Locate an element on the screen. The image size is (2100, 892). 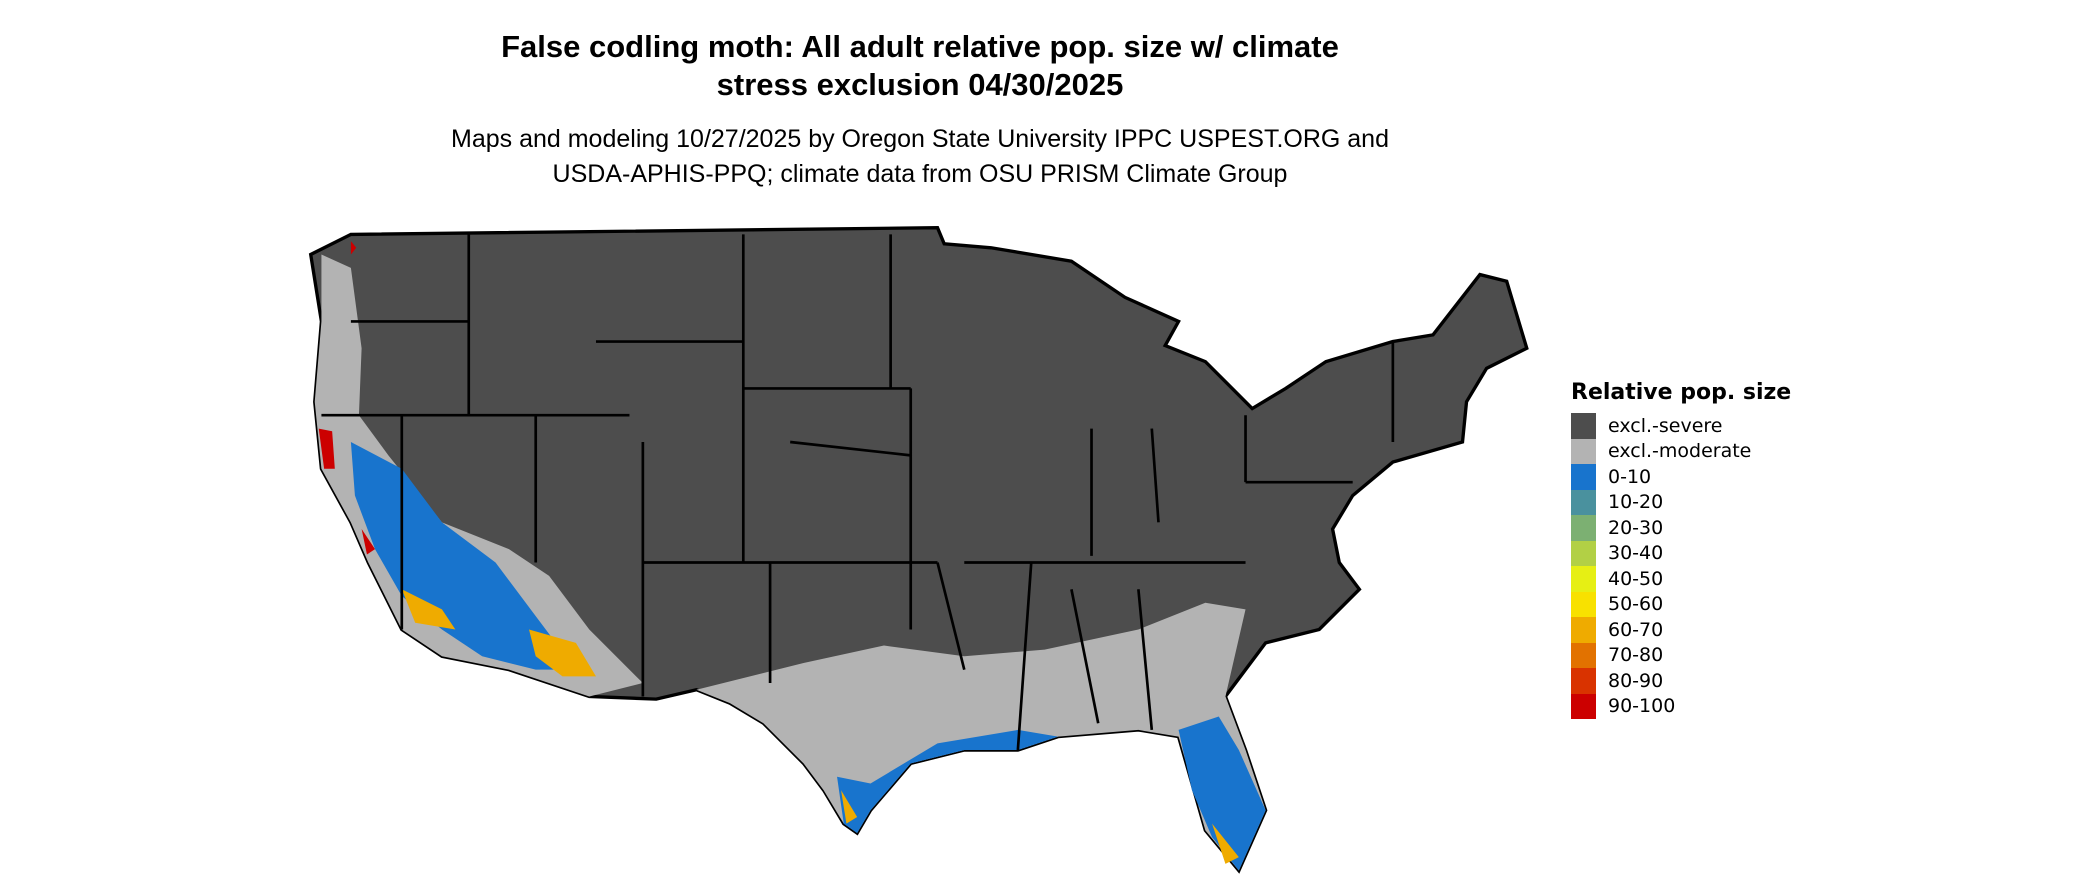
legend-label: 70-80 is located at coordinates (1636, 655).